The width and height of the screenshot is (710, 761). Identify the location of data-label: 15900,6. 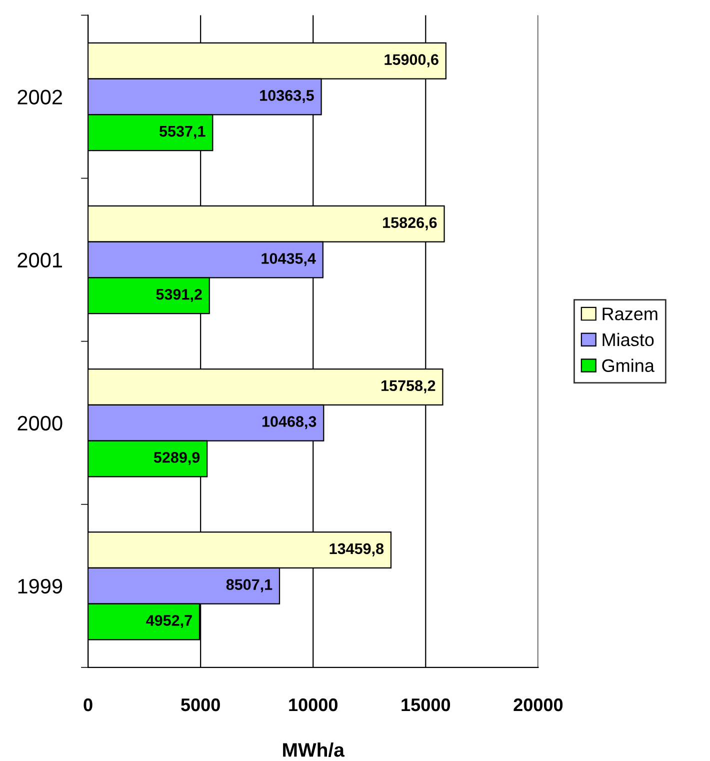
(411, 61).